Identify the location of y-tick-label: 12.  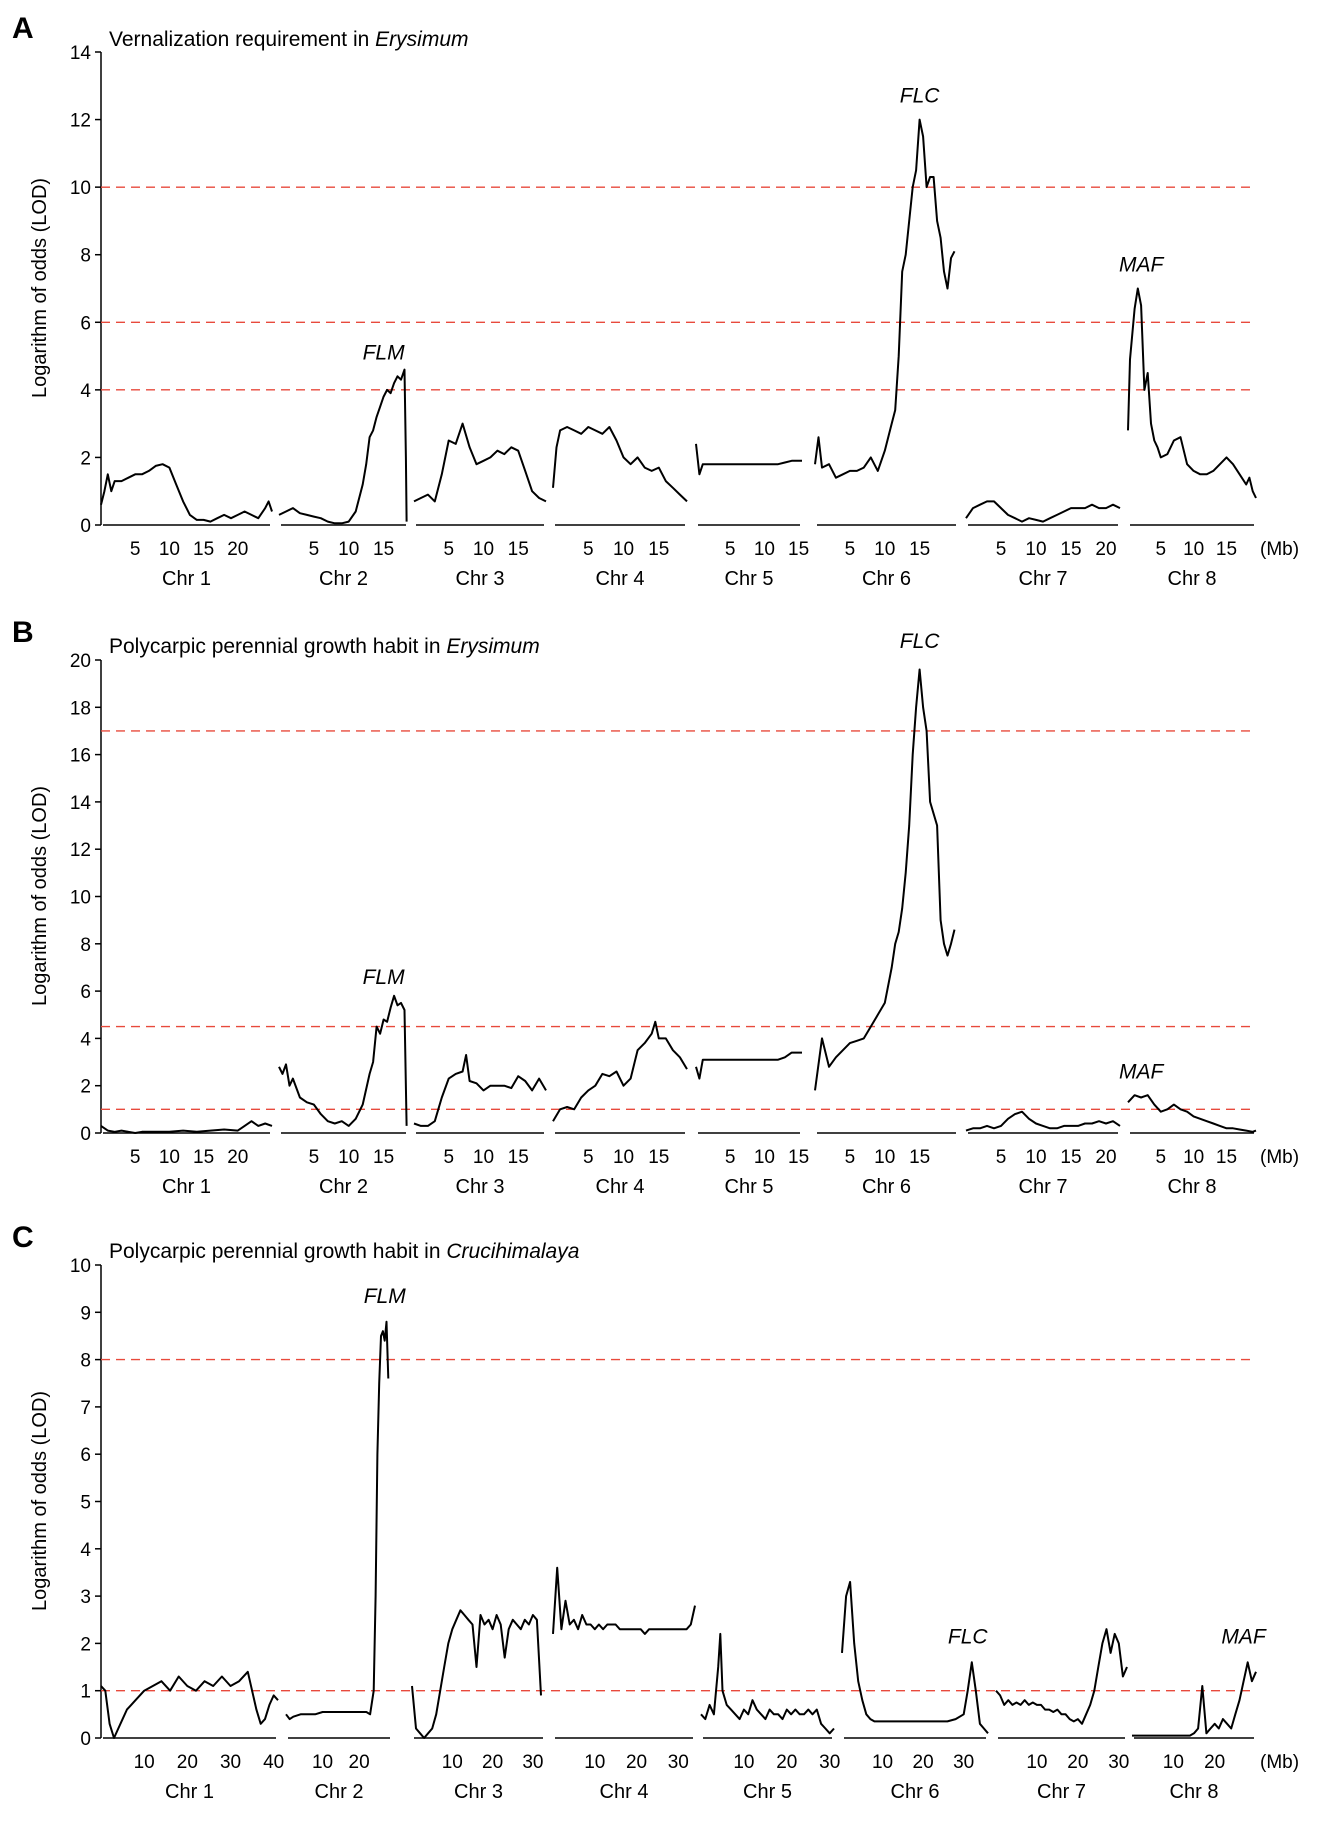
(80, 850).